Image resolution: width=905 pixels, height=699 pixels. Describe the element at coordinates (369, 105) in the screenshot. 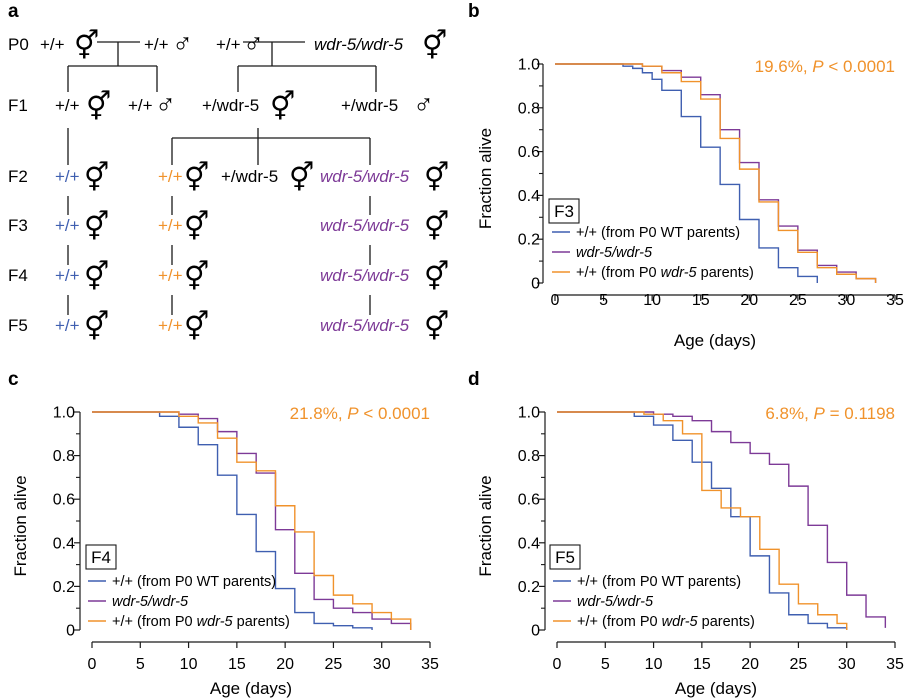

I see `f1-right-male-genotype: +/wdr-5` at that location.